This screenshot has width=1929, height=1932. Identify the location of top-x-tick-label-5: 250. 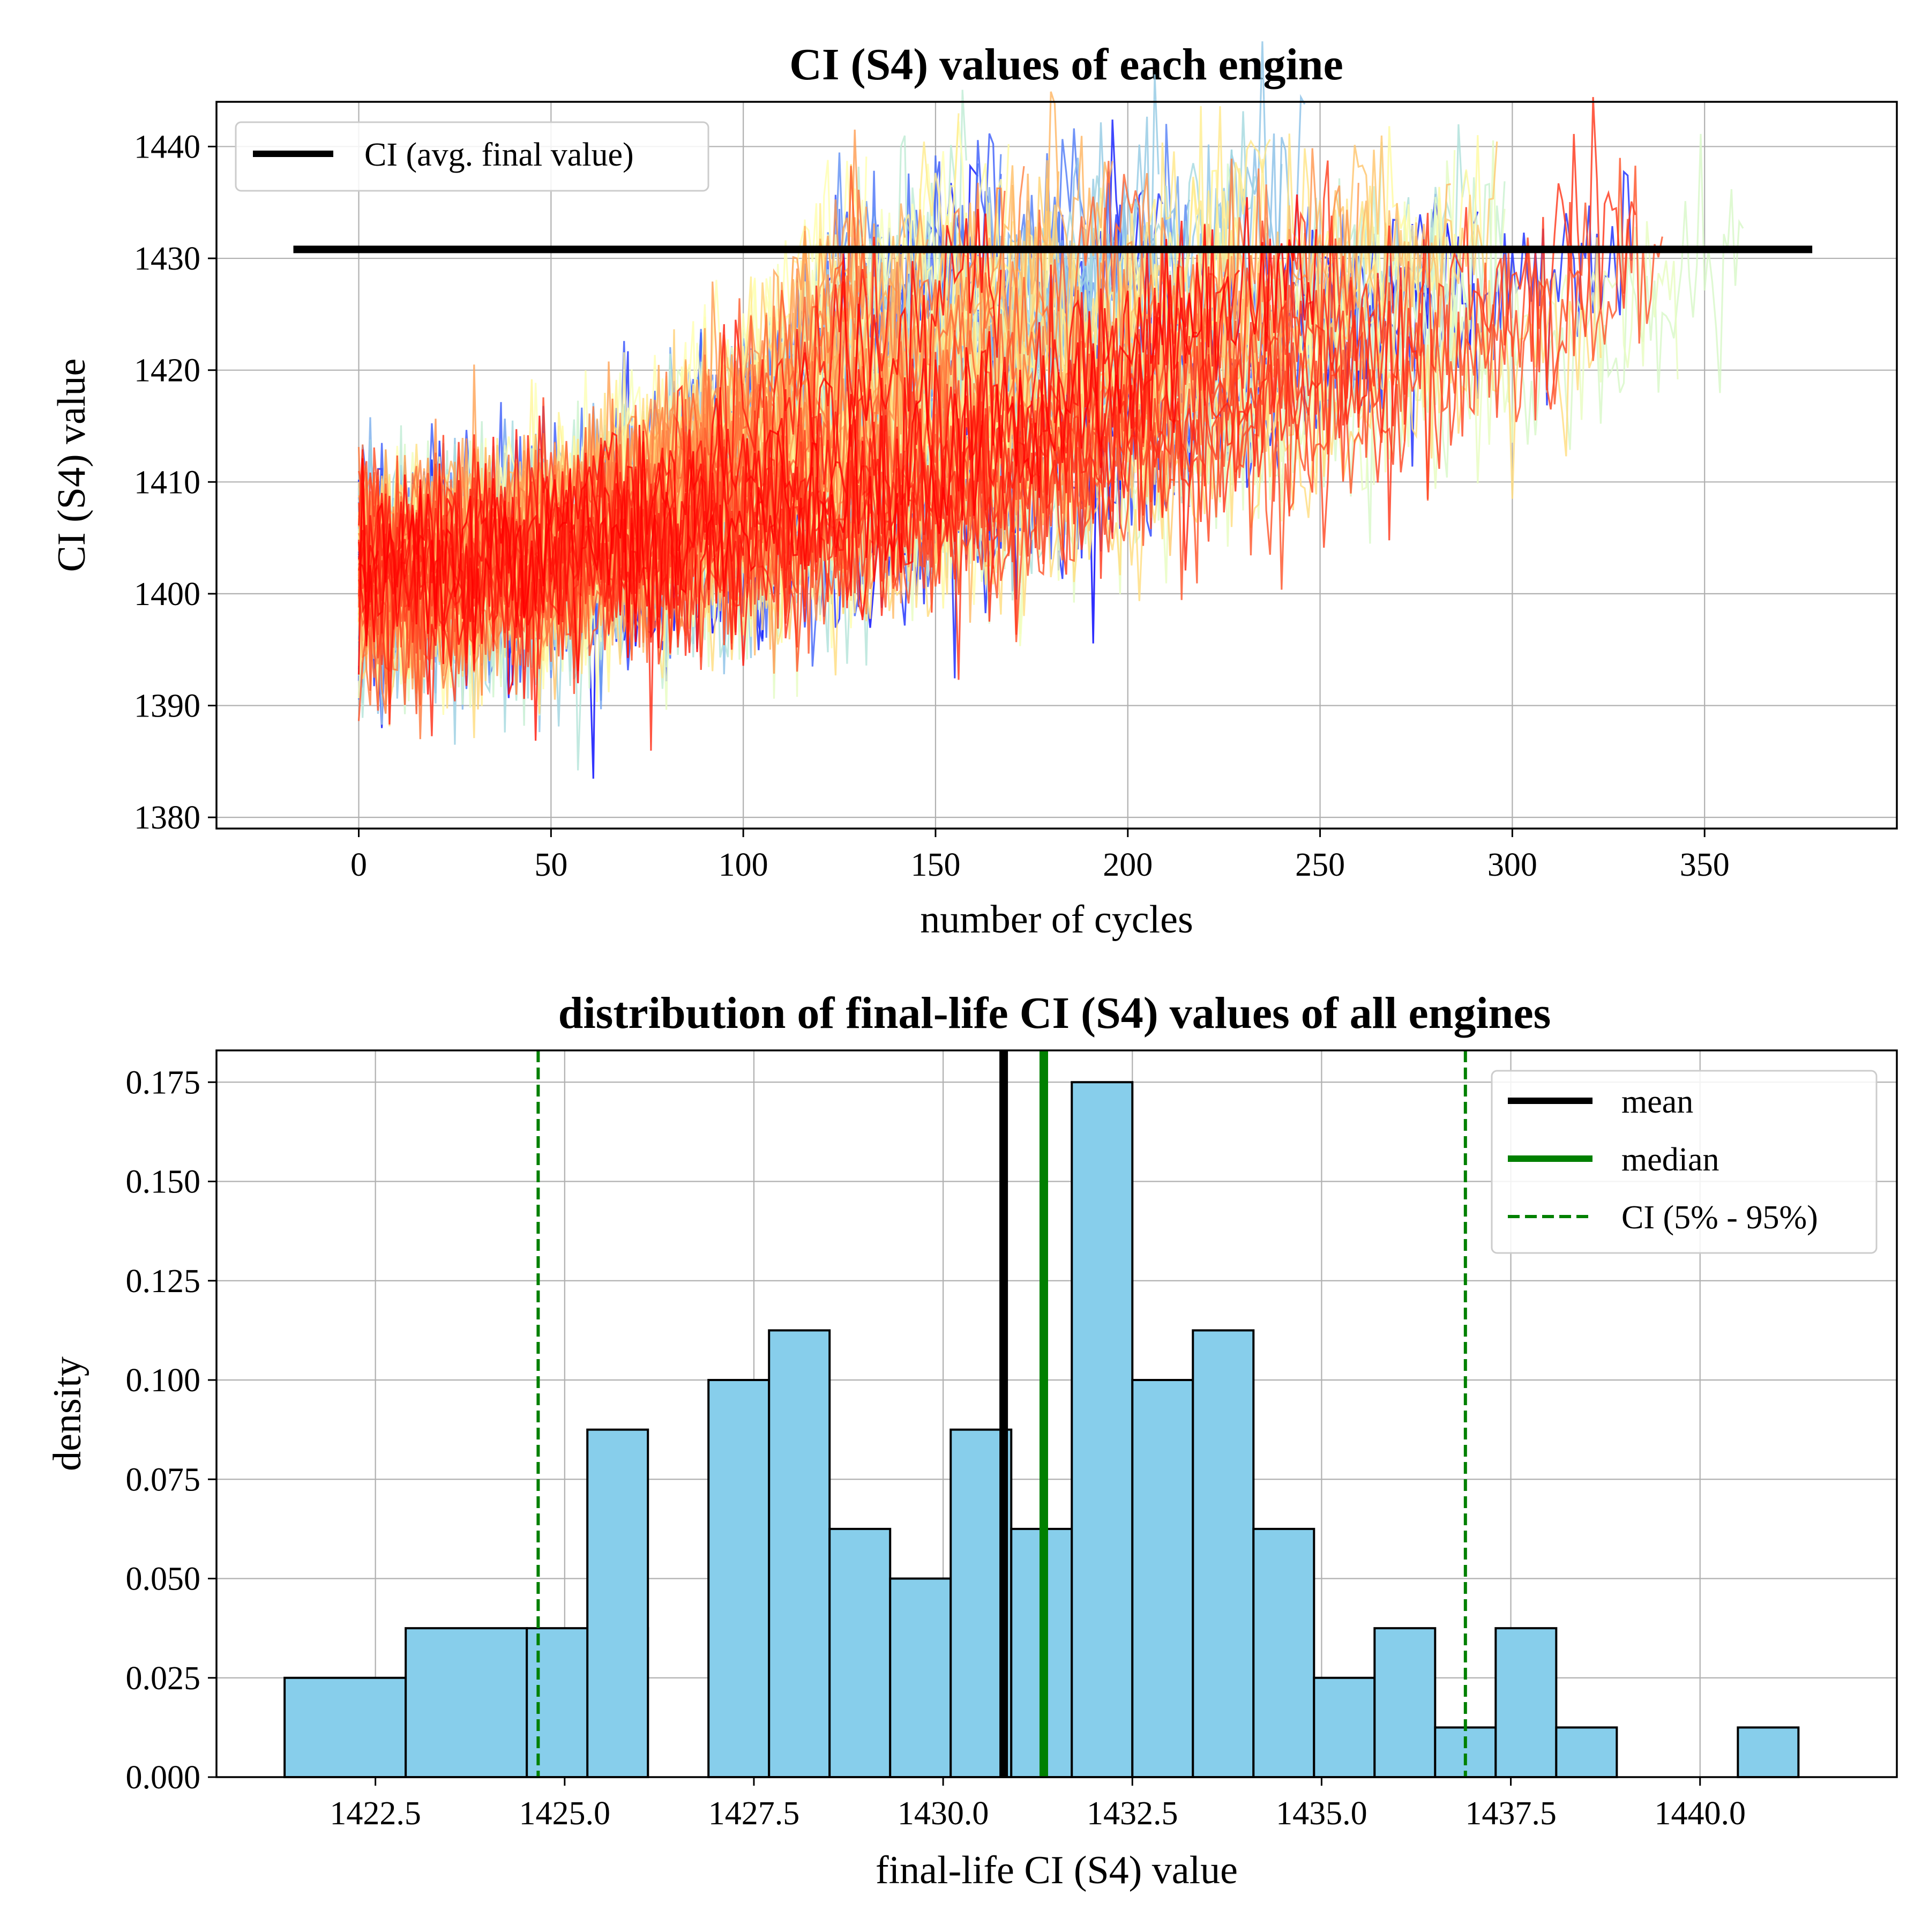
(1320, 865).